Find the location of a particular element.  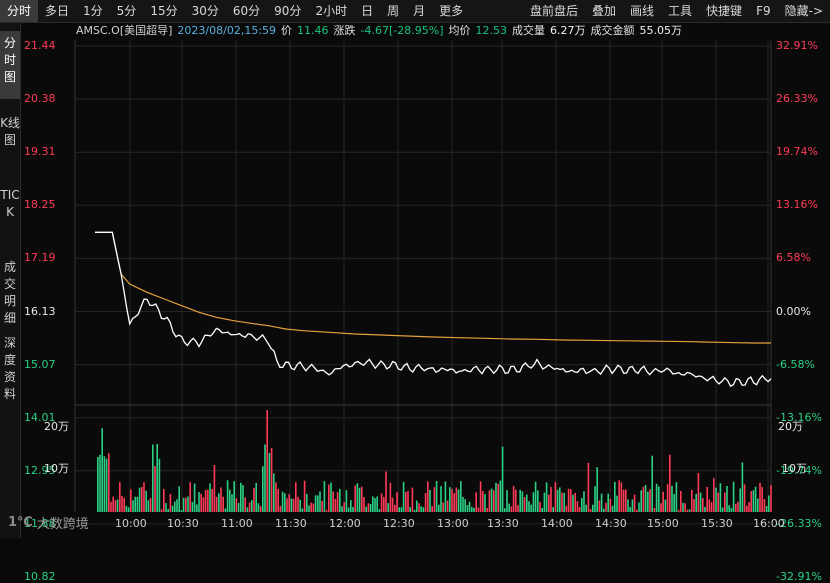

period-tab-1: 多日 is located at coordinates (57, 11).